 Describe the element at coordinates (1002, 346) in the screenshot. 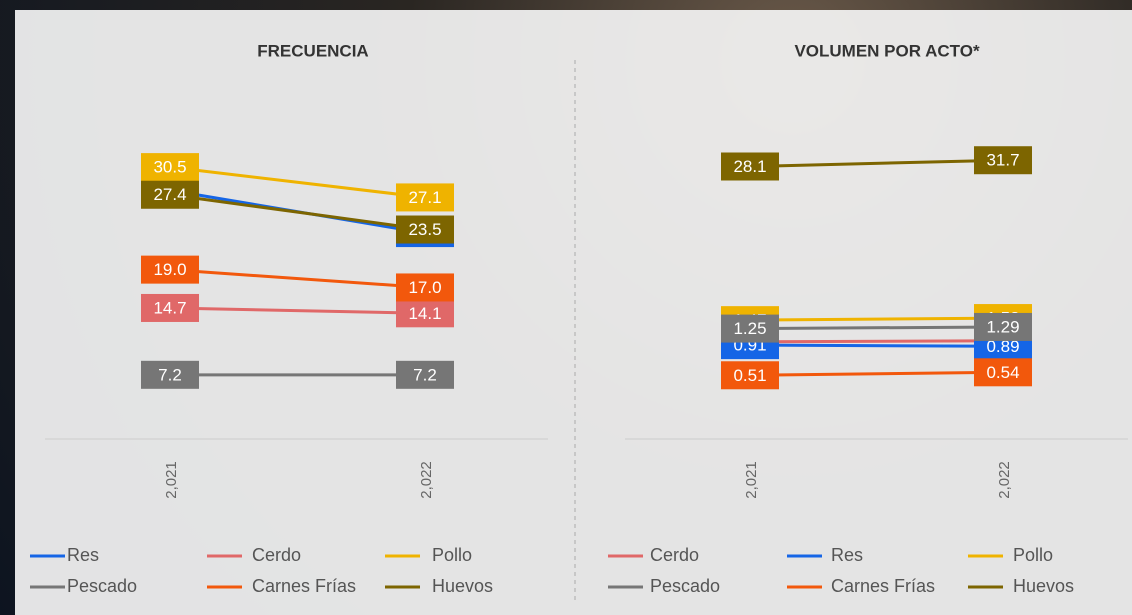

I see `value-label: 0.89` at that location.